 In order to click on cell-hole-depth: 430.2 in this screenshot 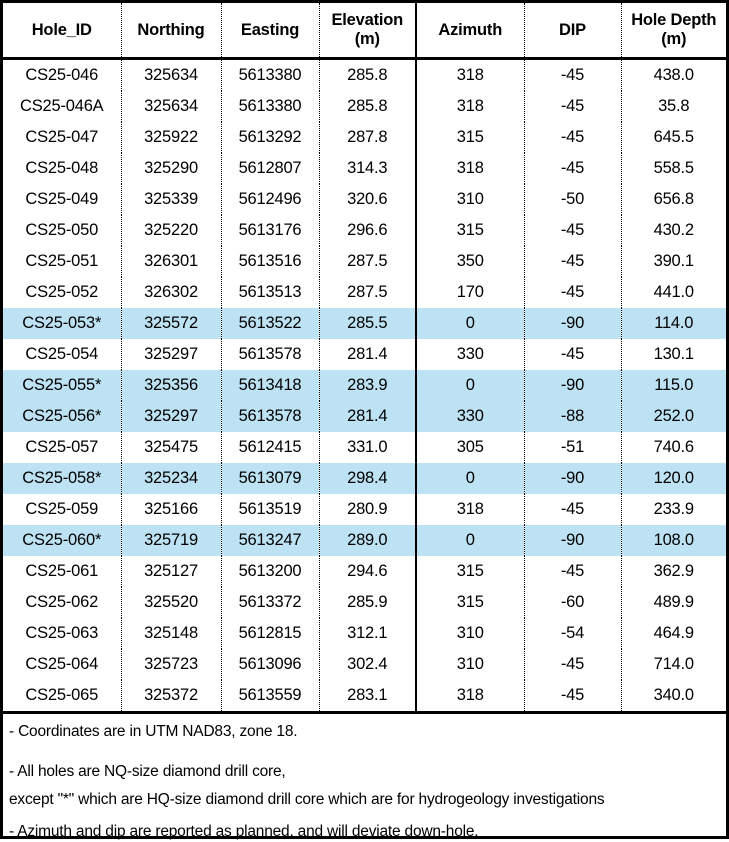, I will do `click(673, 230)`.